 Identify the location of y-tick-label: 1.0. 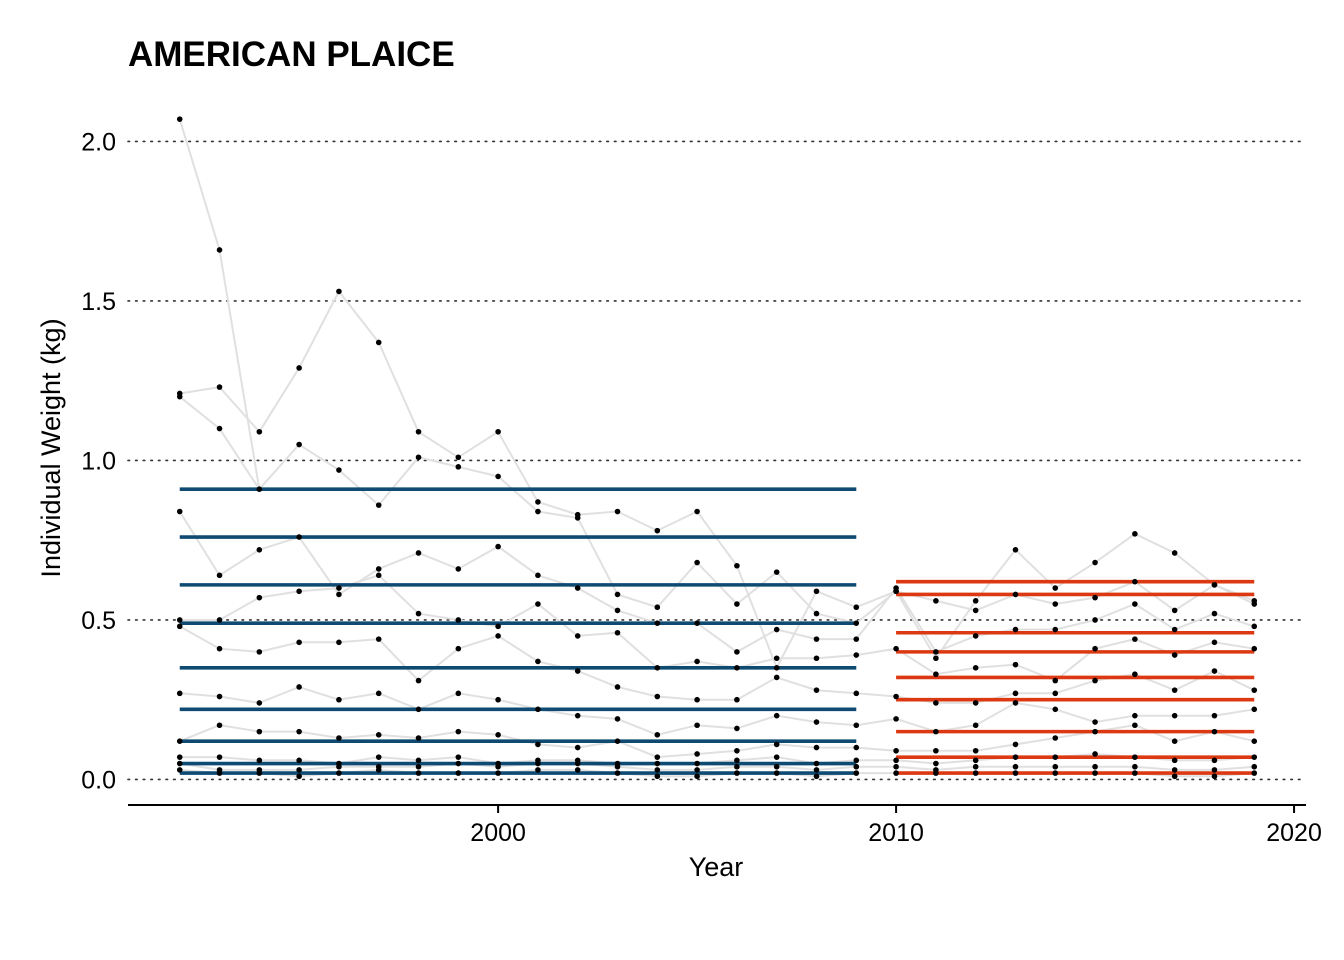
(98, 461).